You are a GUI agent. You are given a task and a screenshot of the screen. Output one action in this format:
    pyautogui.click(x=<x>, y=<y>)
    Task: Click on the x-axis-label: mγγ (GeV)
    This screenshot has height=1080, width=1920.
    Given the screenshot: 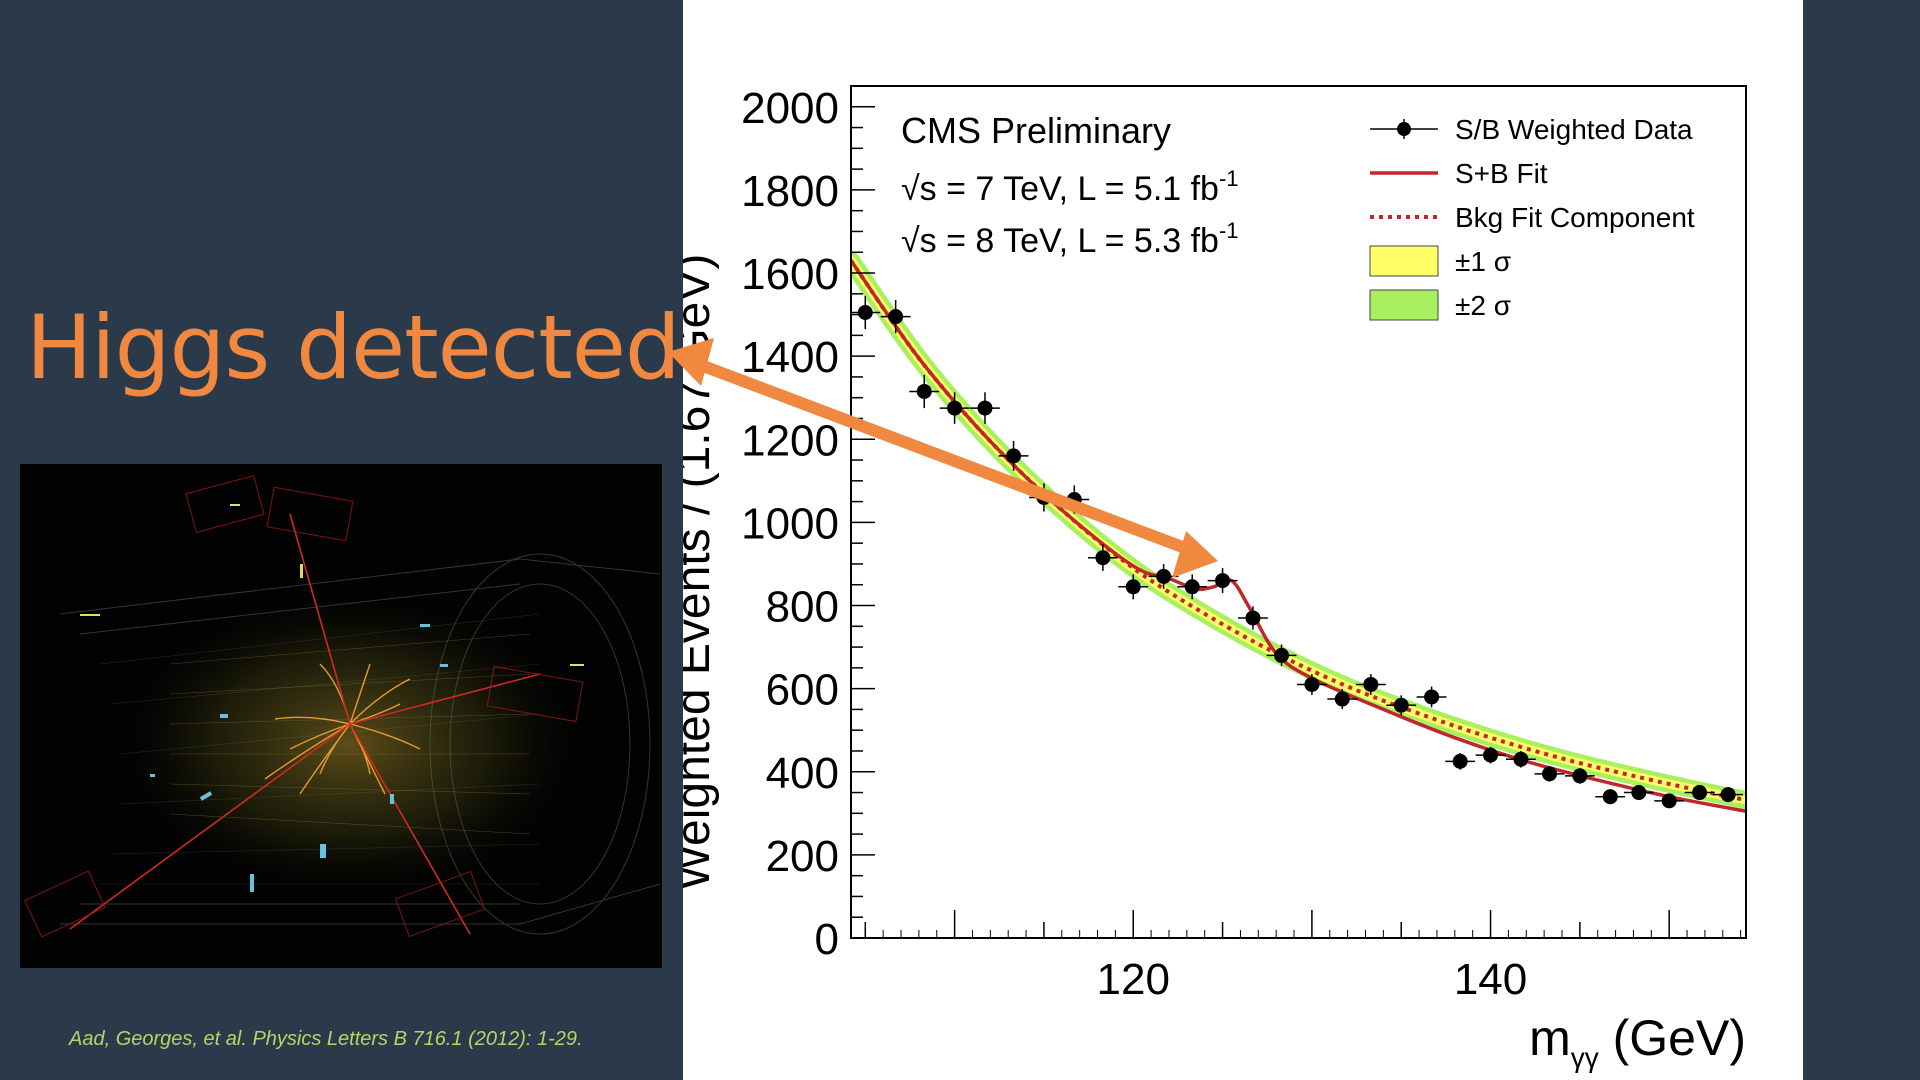 What is the action you would take?
    pyautogui.click(x=1637, y=1041)
    